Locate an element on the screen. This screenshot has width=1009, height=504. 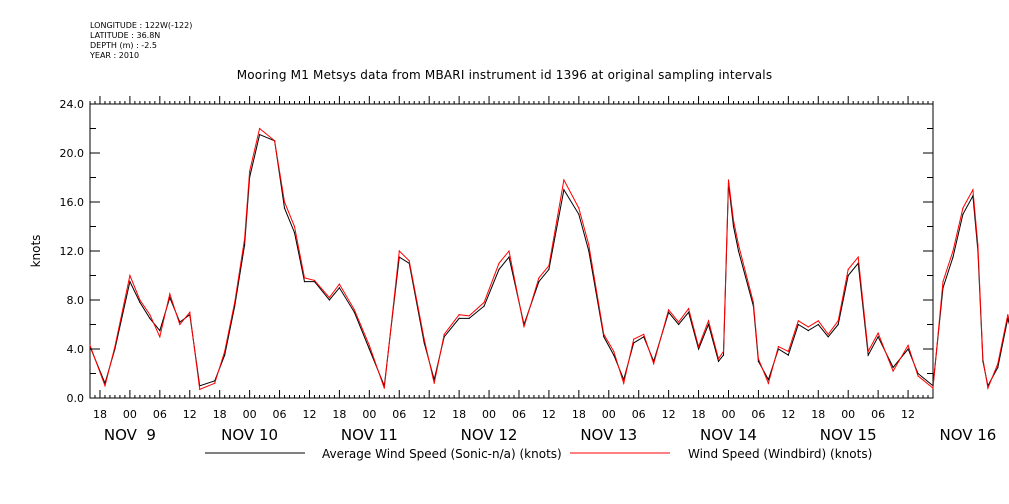
x-day-label: NOV 13 is located at coordinates (608, 435).